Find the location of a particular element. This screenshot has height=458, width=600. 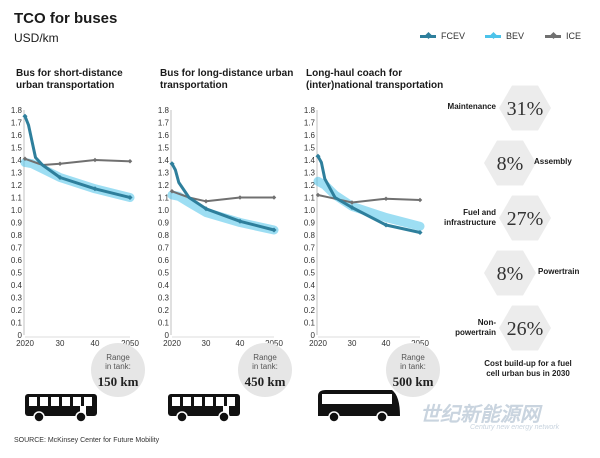

range-km: 150 km is located at coordinates (118, 381).